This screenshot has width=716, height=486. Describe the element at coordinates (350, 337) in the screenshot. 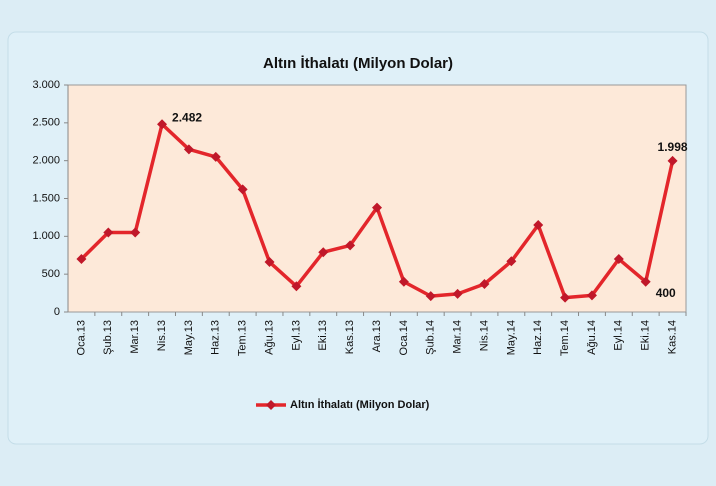

I see `x-tick-label: Kas.13` at that location.